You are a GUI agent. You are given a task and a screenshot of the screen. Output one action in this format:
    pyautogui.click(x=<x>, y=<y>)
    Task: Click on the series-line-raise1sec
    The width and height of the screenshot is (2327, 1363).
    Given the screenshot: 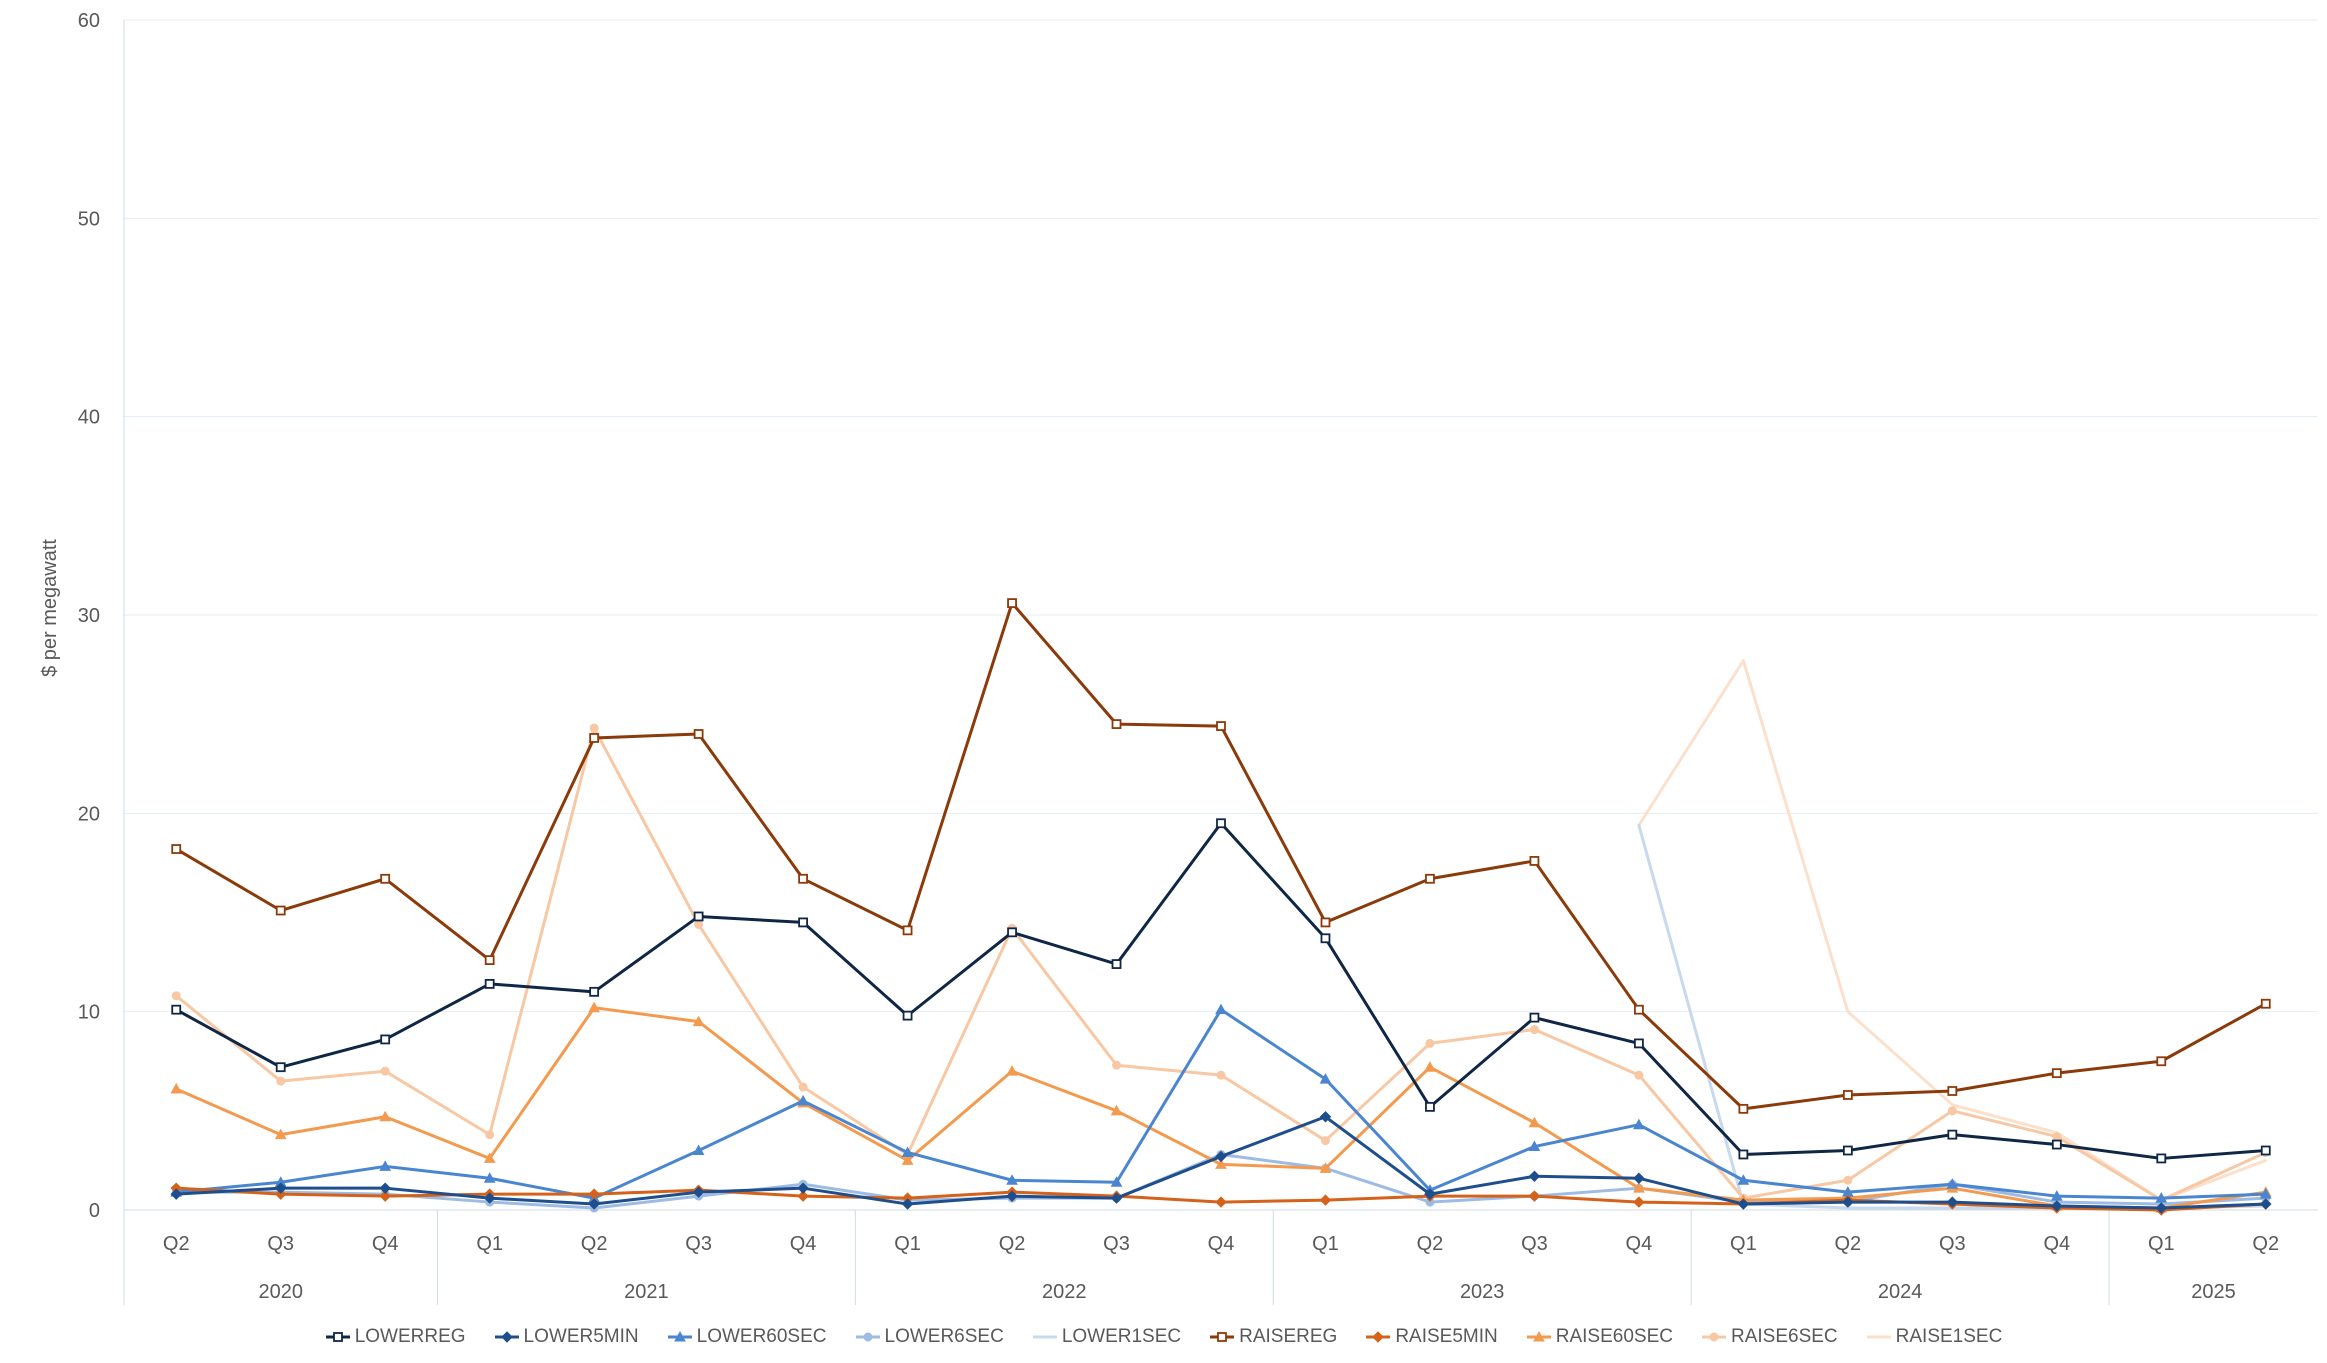 What is the action you would take?
    pyautogui.click(x=1952, y=930)
    